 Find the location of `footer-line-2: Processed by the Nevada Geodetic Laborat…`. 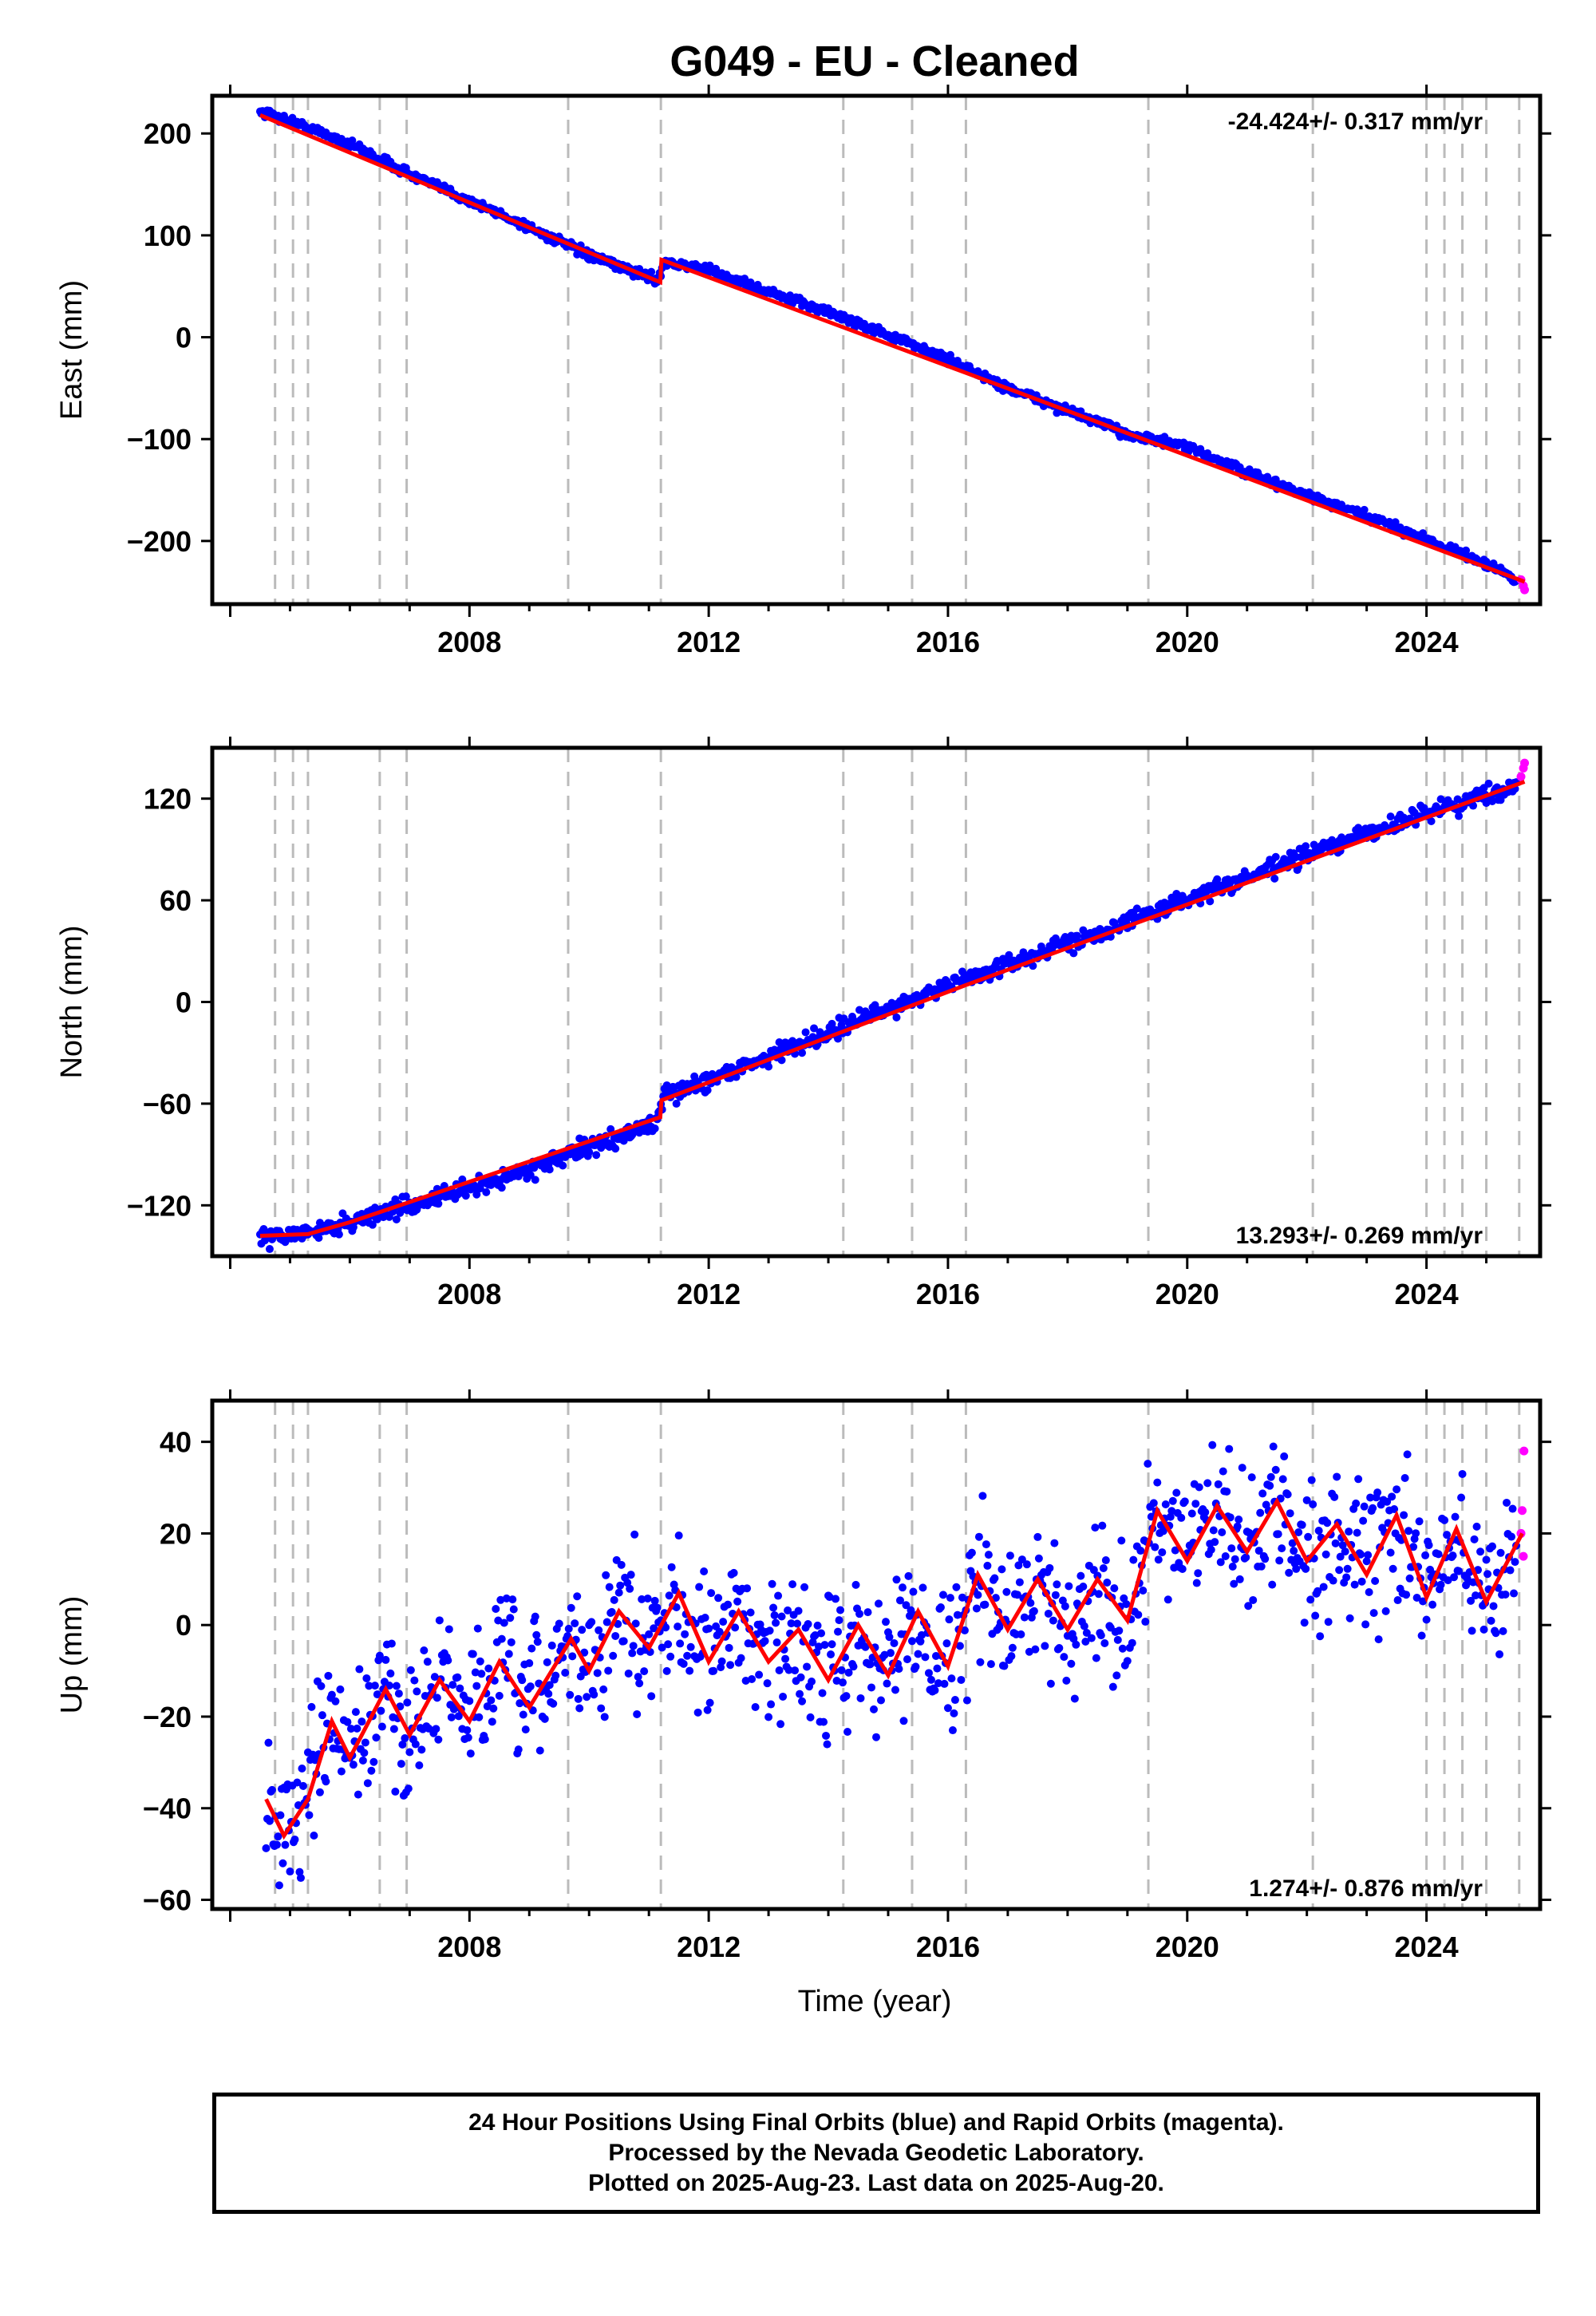

footer-line-2: Processed by the Nevada Geodetic Laborat… is located at coordinates (876, 2153).